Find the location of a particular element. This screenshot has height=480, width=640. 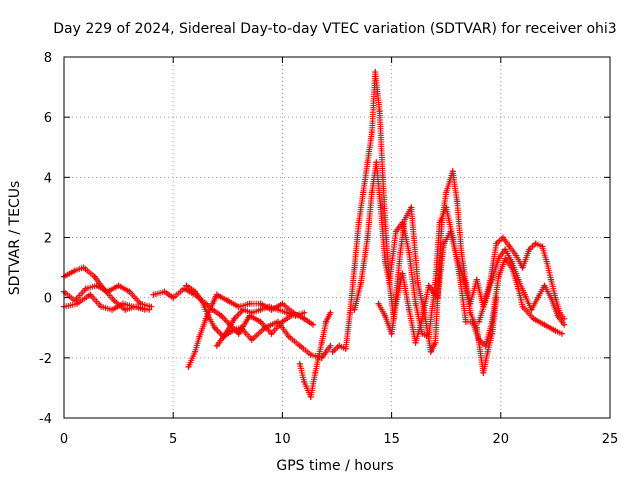

y-tick-label: 4 is located at coordinates (48, 178).